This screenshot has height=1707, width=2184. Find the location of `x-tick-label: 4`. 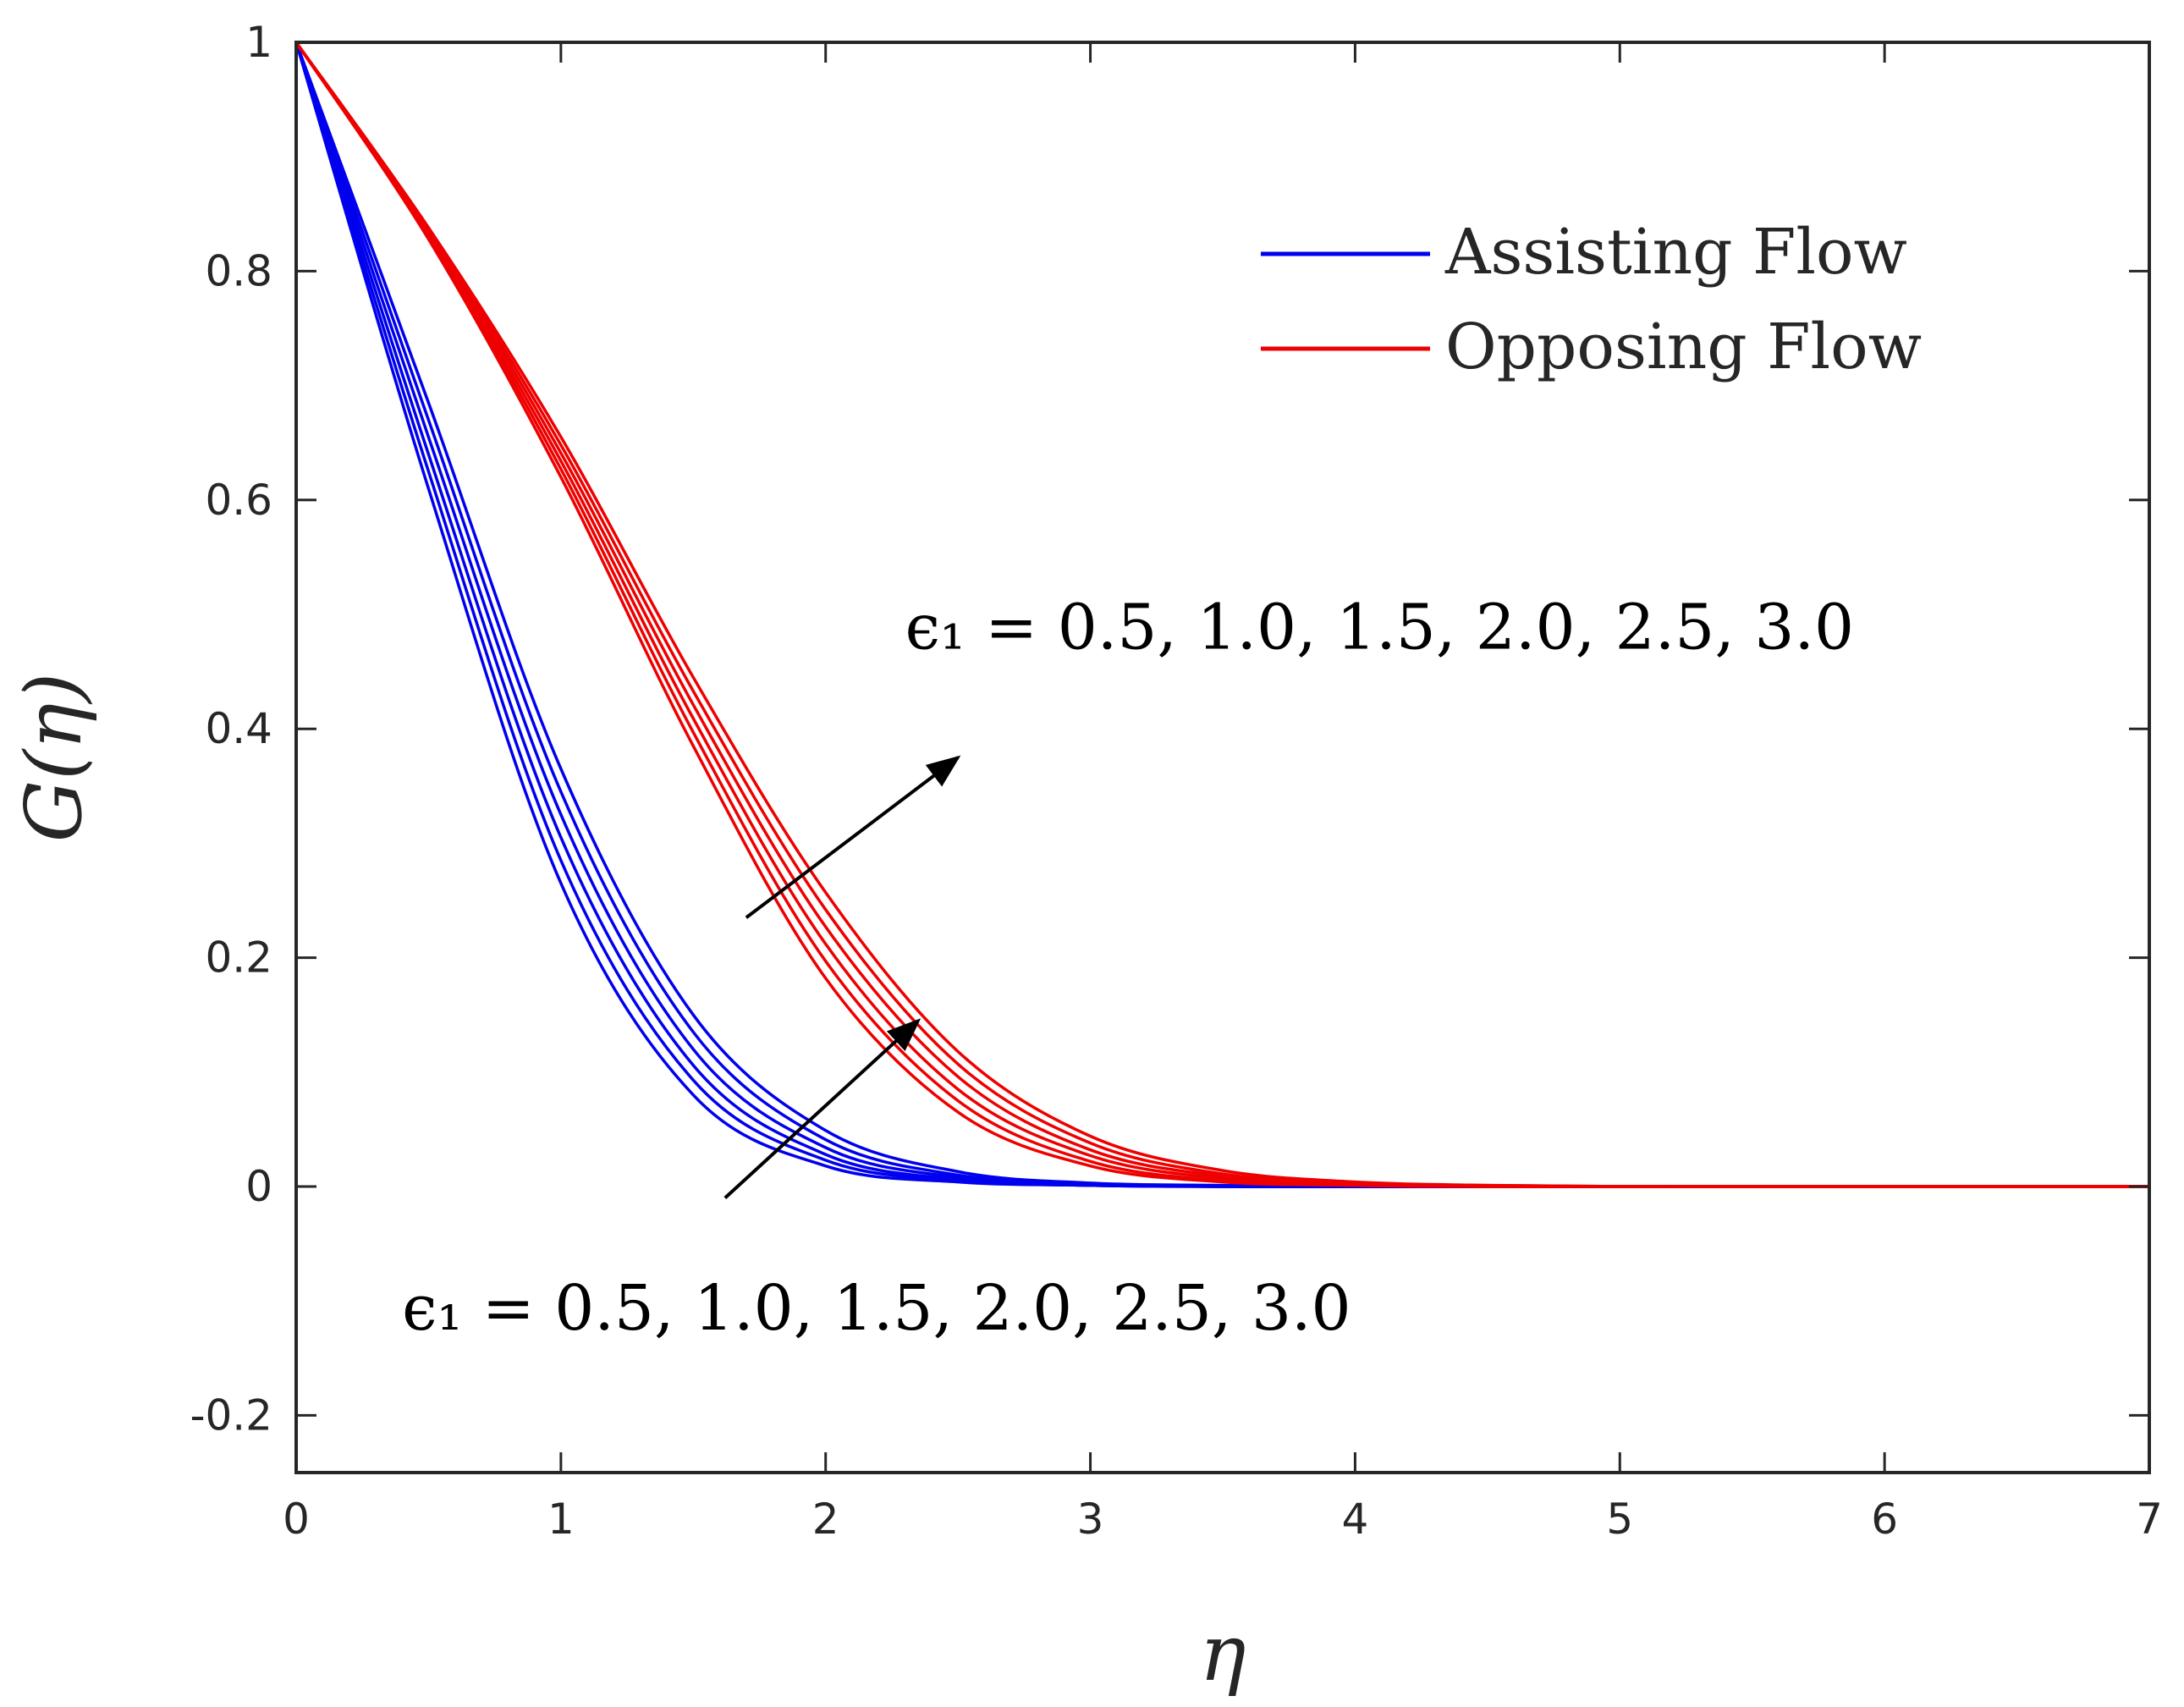

x-tick-label: 4 is located at coordinates (1355, 1519).